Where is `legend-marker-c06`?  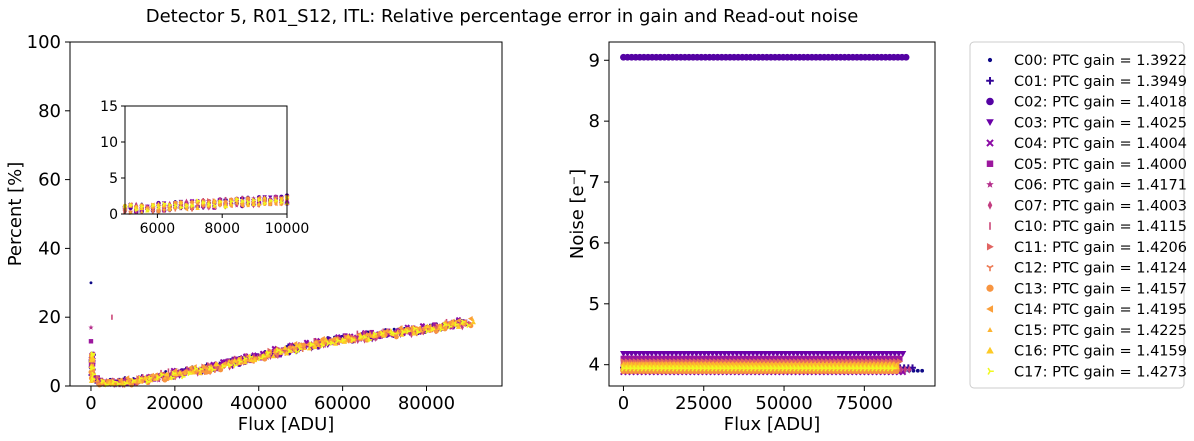
legend-marker-c06 is located at coordinates (990, 184).